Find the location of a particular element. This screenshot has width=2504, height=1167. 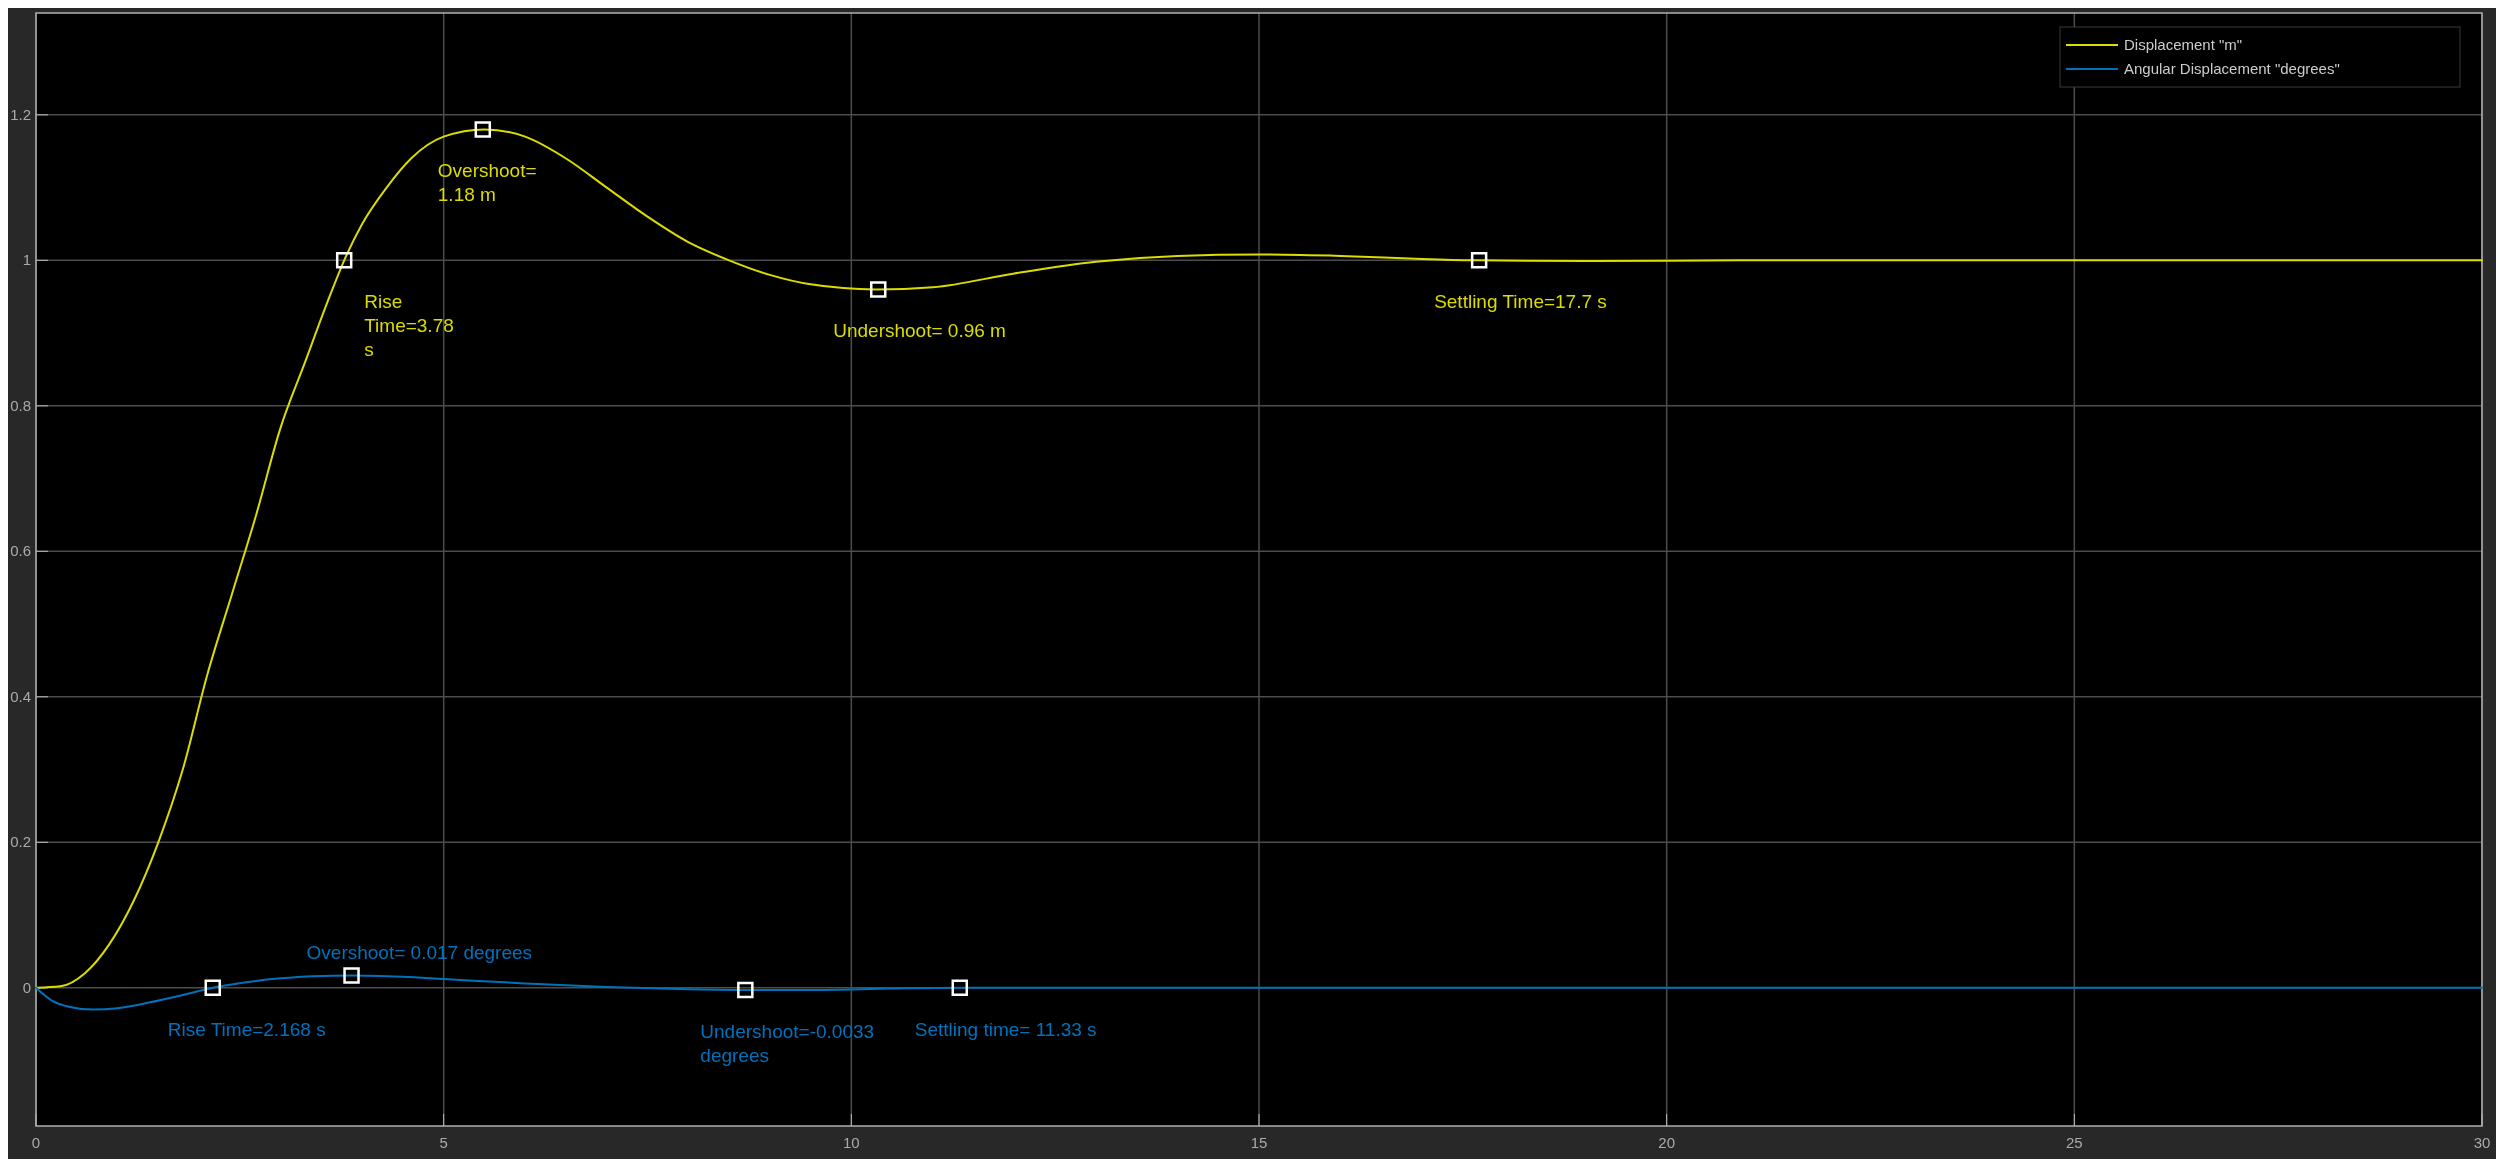

annotation: Settling Time=17.7 s is located at coordinates (1520, 302).